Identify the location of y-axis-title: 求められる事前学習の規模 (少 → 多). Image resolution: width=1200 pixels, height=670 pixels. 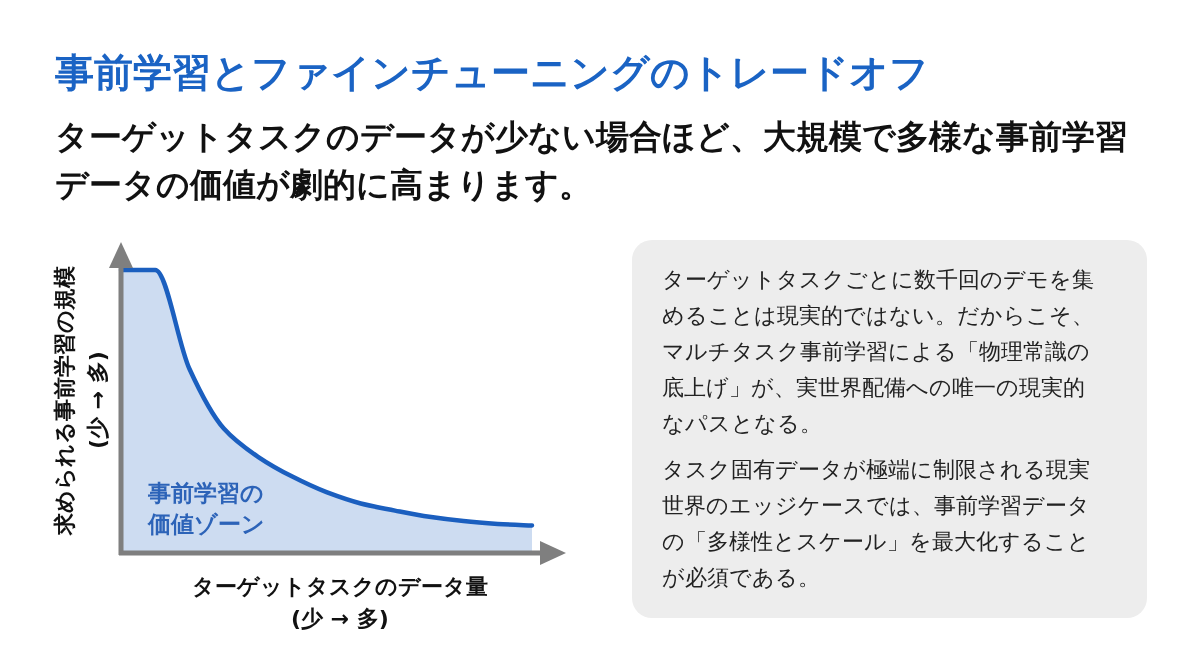
(81, 400).